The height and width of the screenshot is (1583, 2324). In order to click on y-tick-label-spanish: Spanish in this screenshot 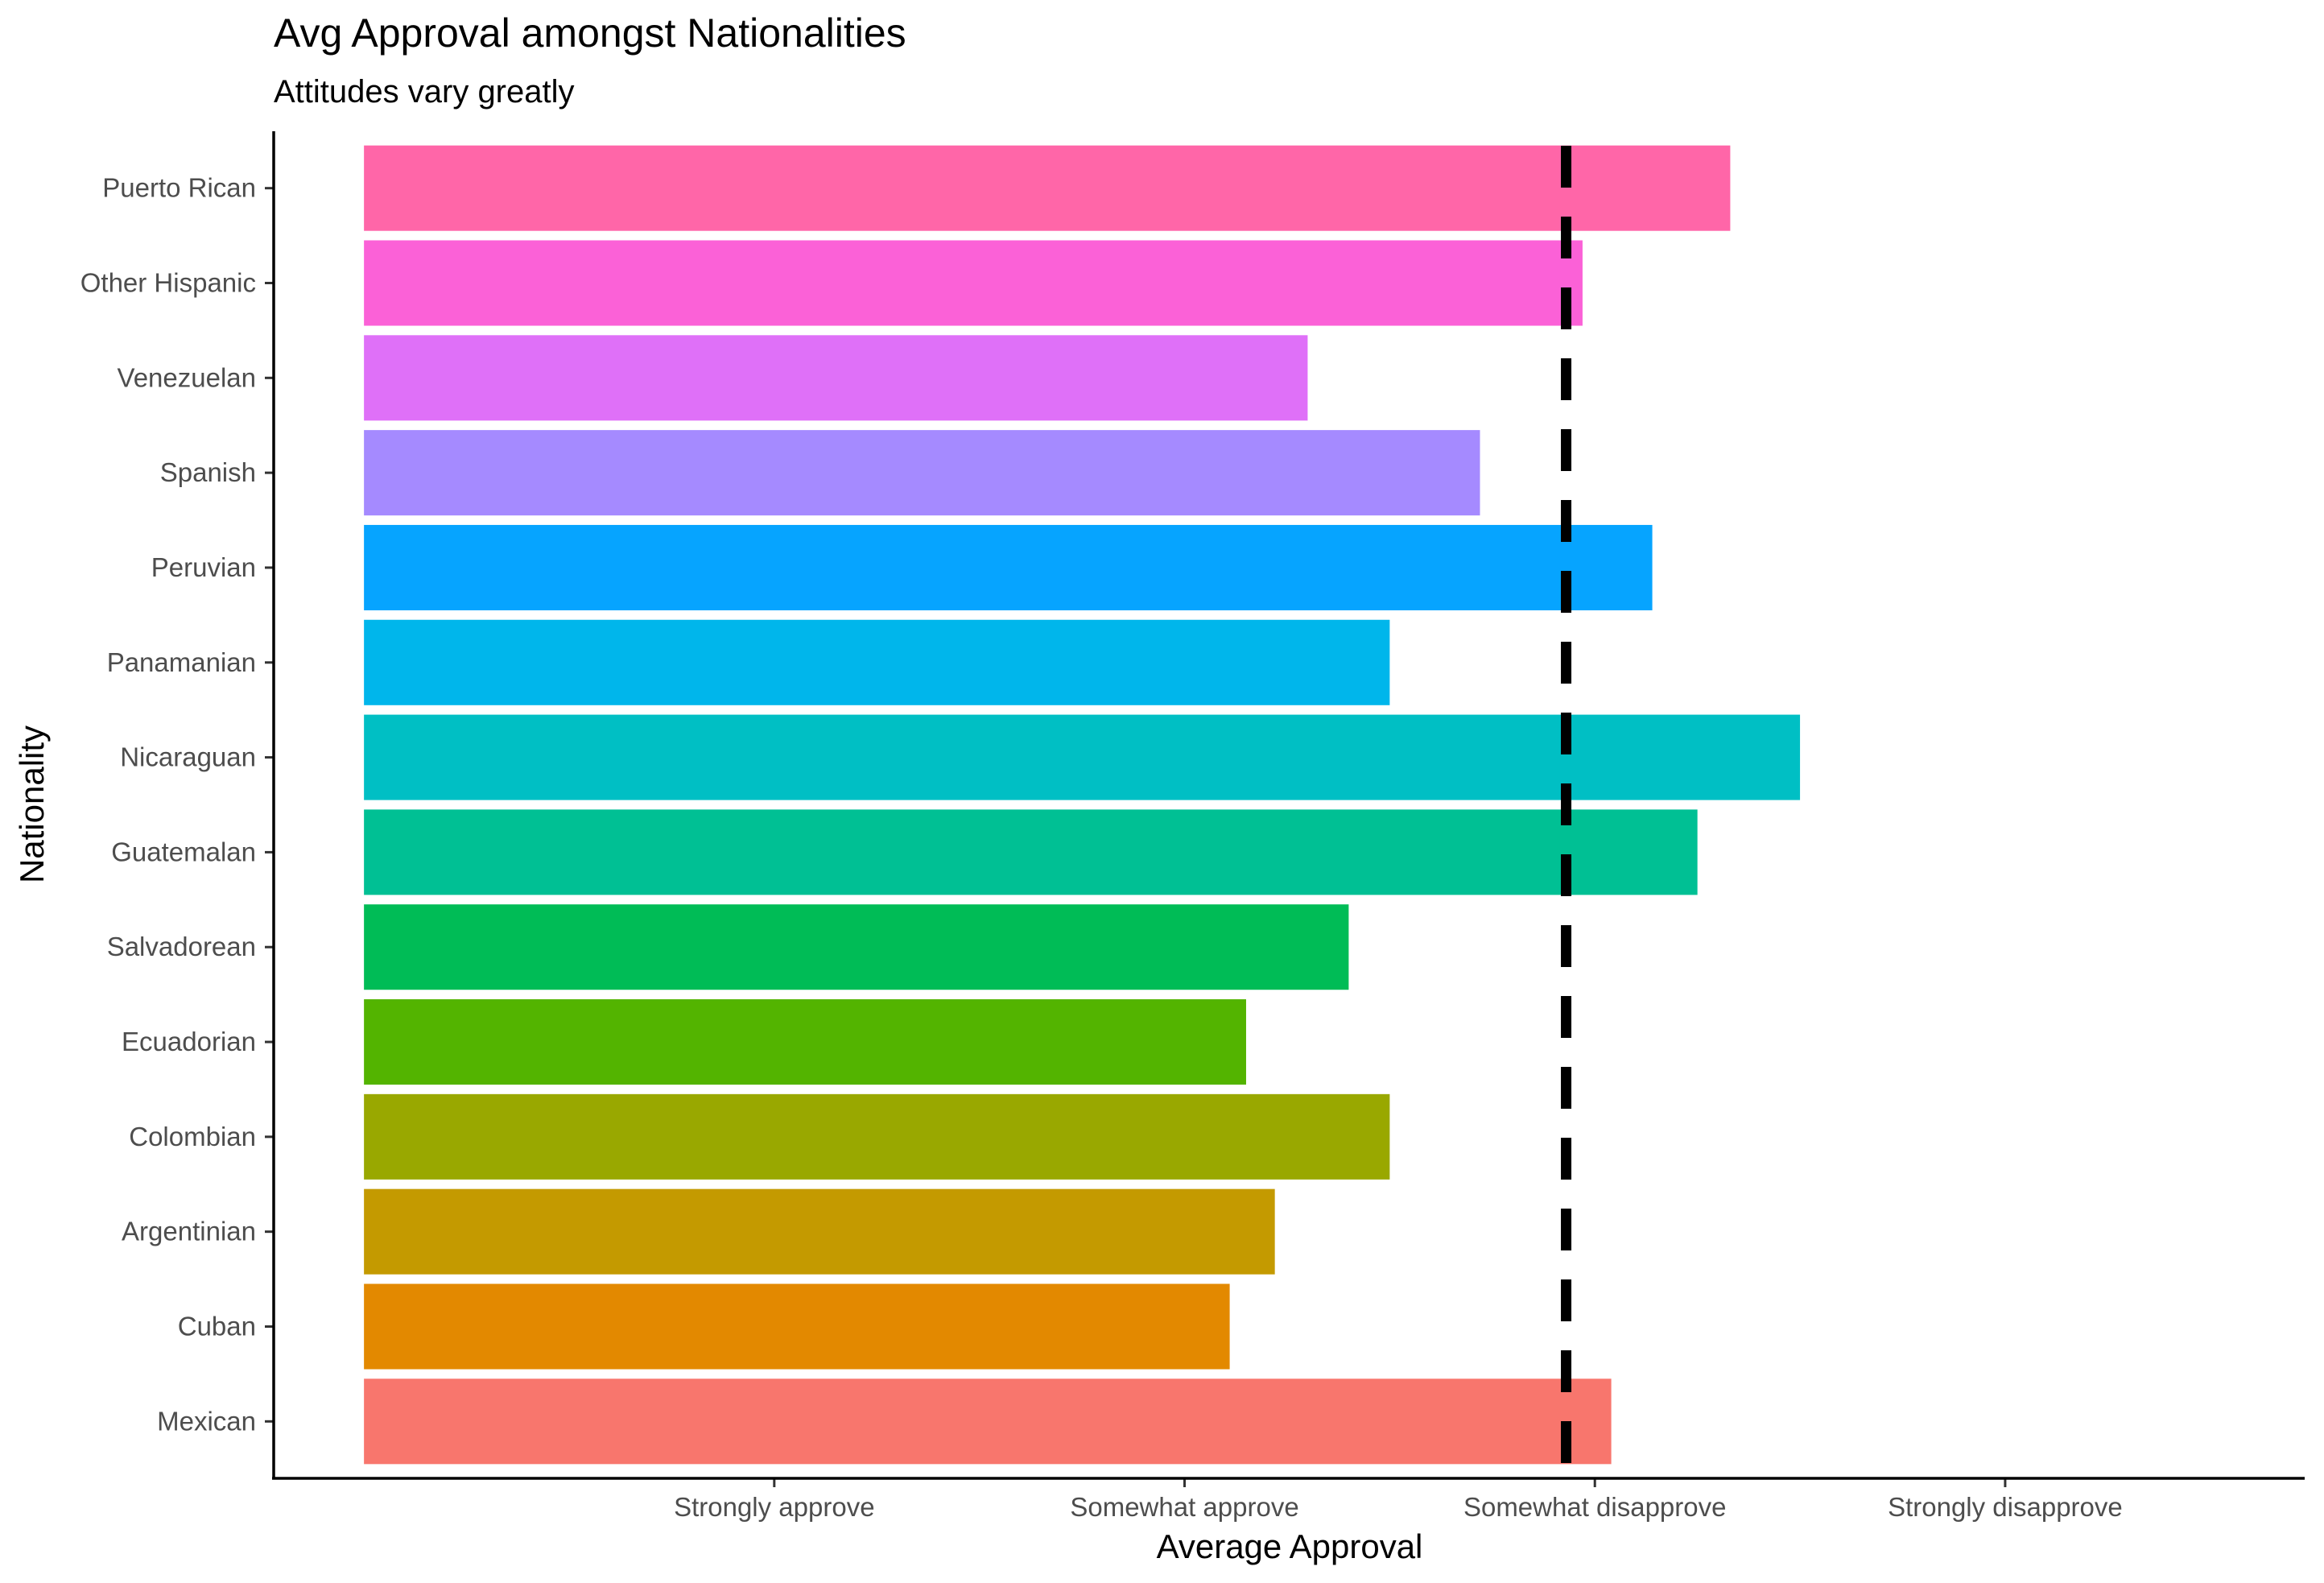, I will do `click(208, 472)`.